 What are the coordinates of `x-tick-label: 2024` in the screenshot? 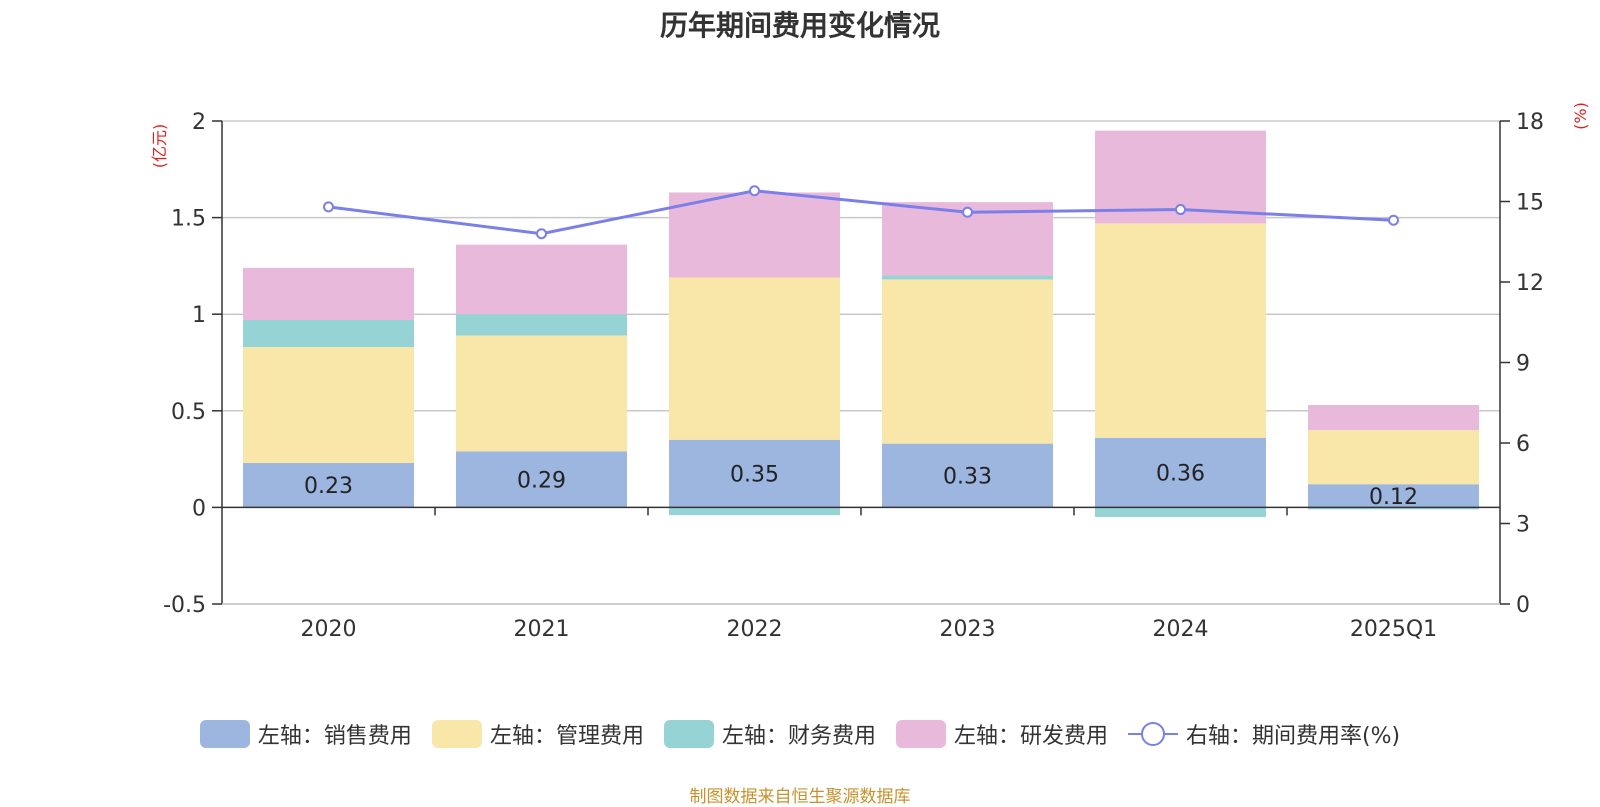 It's located at (1181, 629).